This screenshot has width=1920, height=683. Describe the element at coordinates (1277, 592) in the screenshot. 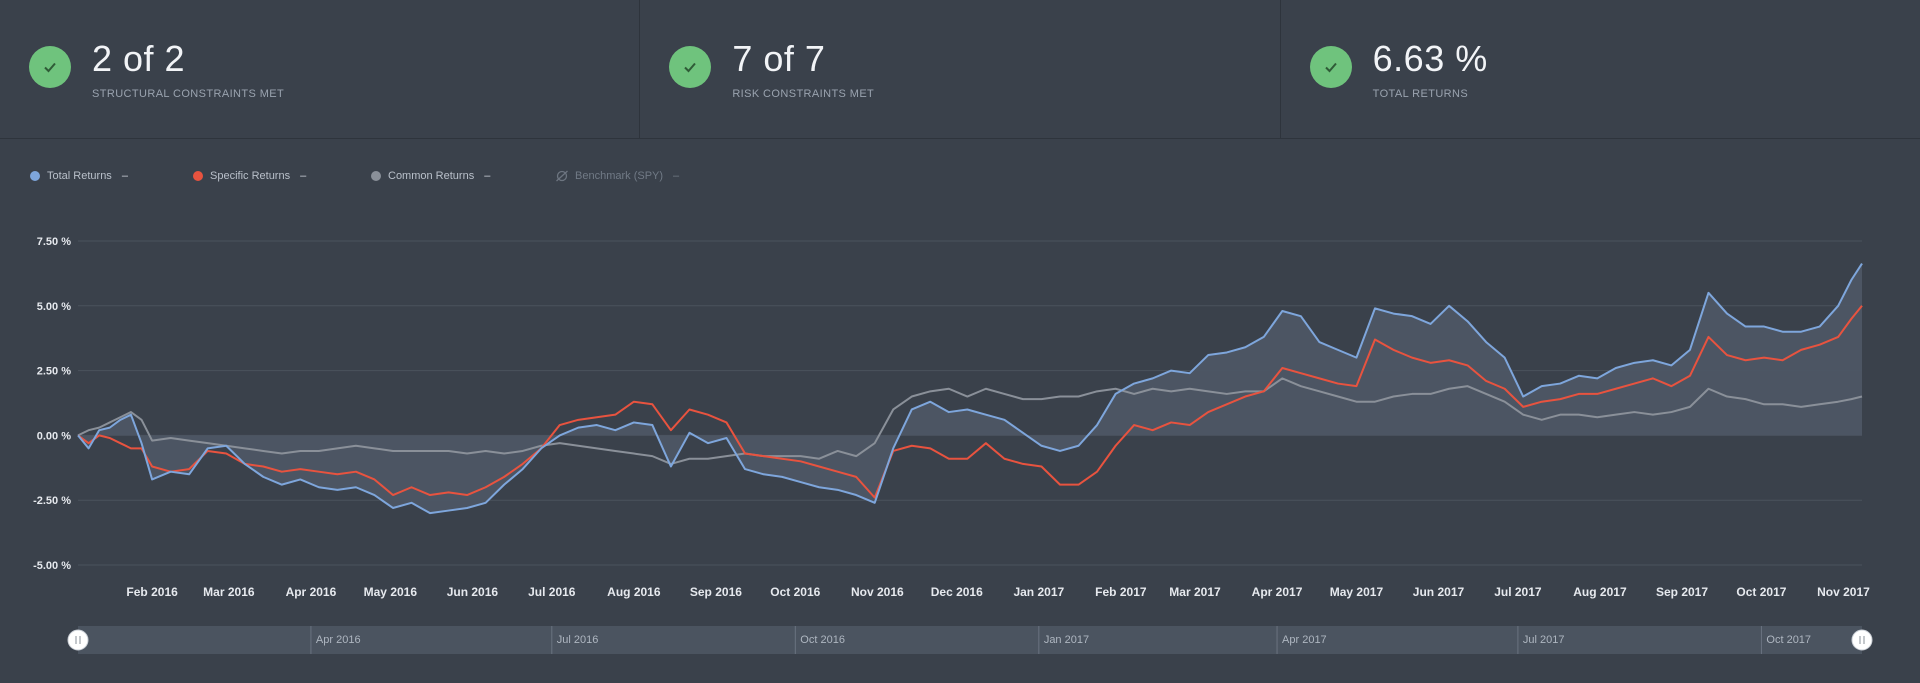

I see `x-tick-label: Apr 2017` at that location.